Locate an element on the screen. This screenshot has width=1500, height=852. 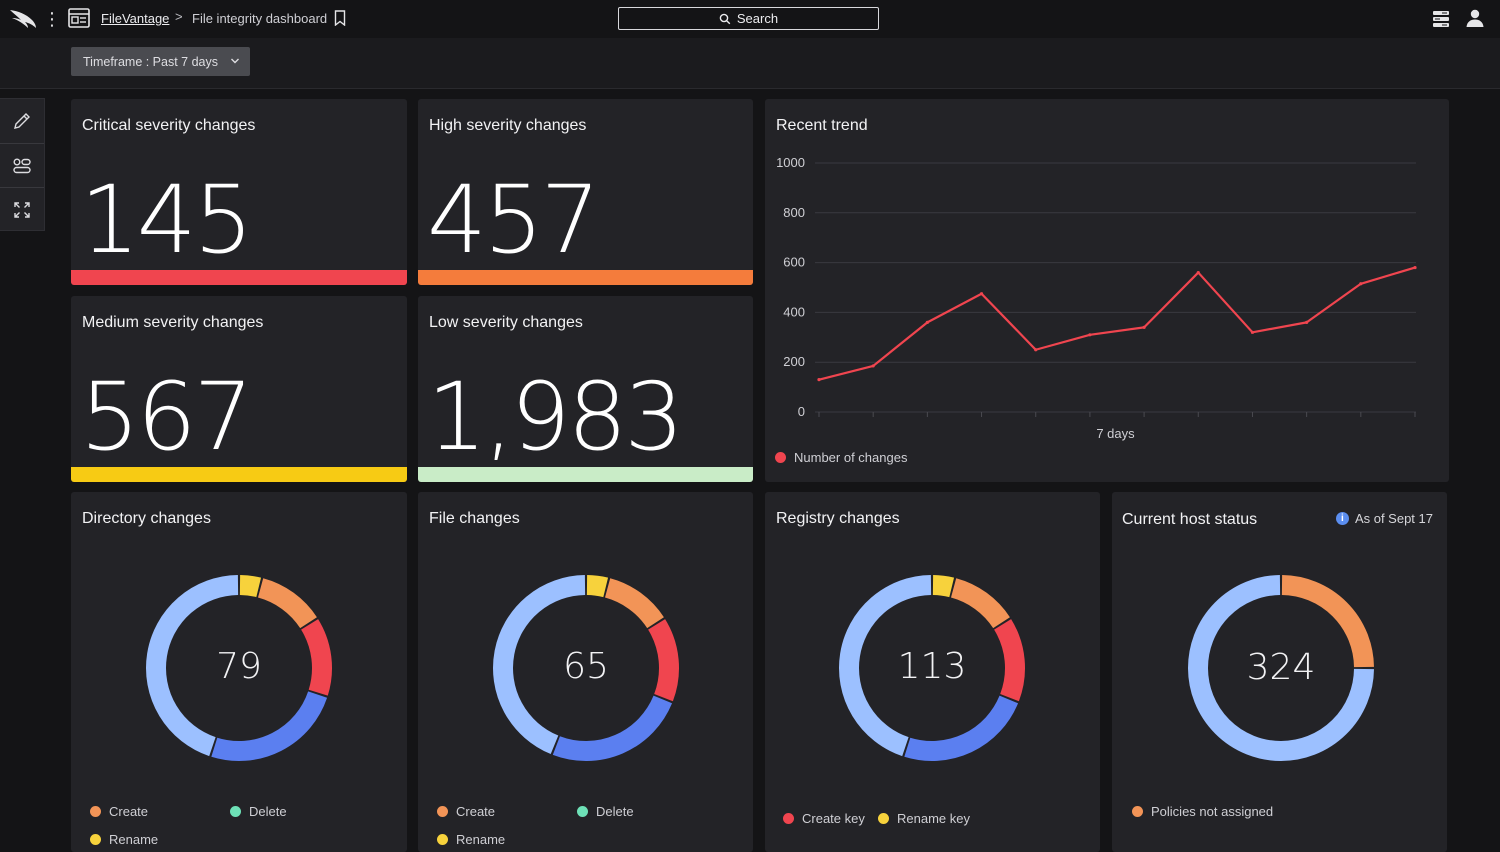
card-title: File changes is located at coordinates (474, 518).